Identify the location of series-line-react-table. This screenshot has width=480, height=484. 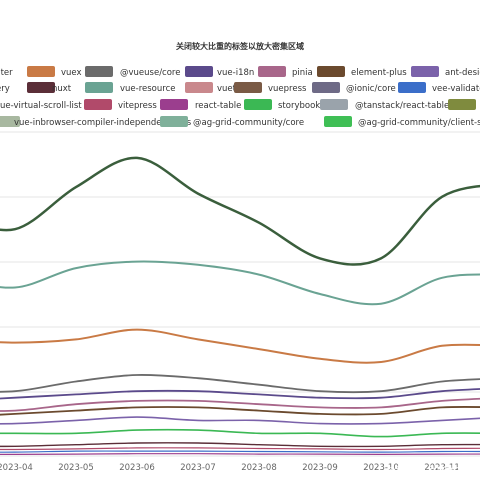
(240, 454).